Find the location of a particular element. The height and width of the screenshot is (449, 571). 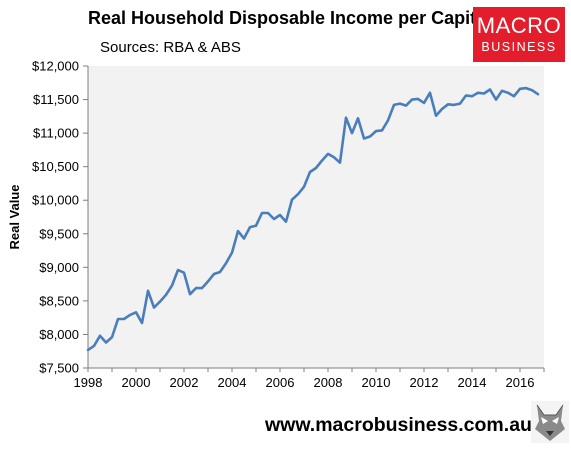

x-tick-label: 2014 is located at coordinates (472, 382).